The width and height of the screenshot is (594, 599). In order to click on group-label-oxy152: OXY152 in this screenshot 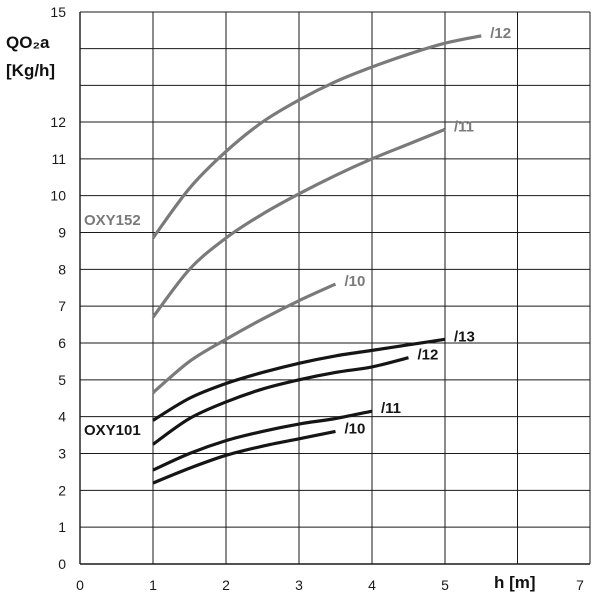, I will do `click(112, 220)`.